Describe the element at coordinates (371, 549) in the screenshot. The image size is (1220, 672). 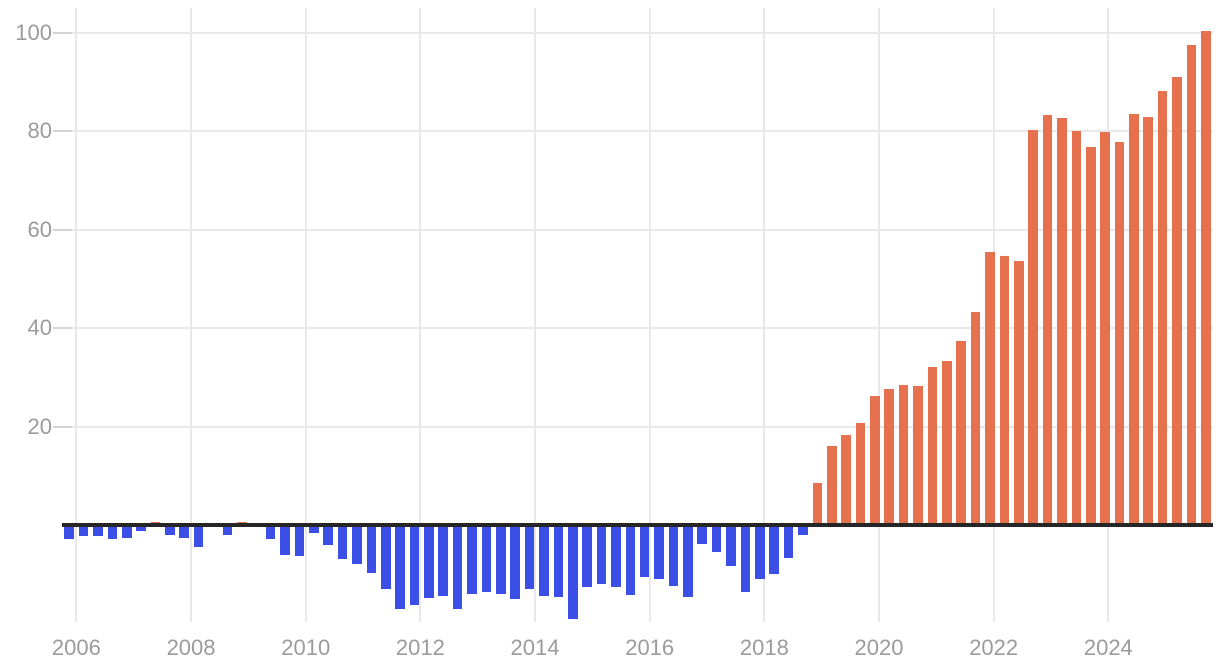
I see `bar-2011-q1` at that location.